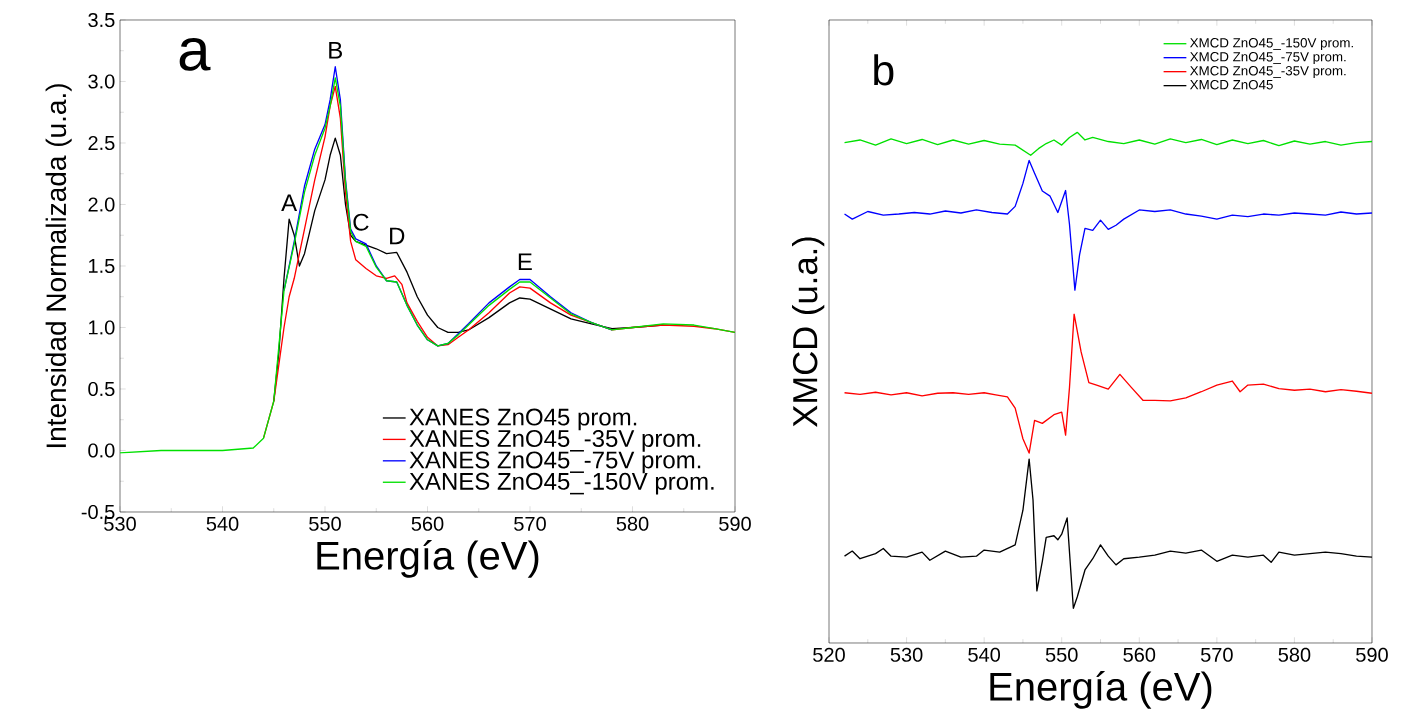 This screenshot has height=727, width=1406. What do you see at coordinates (884, 70) in the screenshot?
I see `text: b` at bounding box center [884, 70].